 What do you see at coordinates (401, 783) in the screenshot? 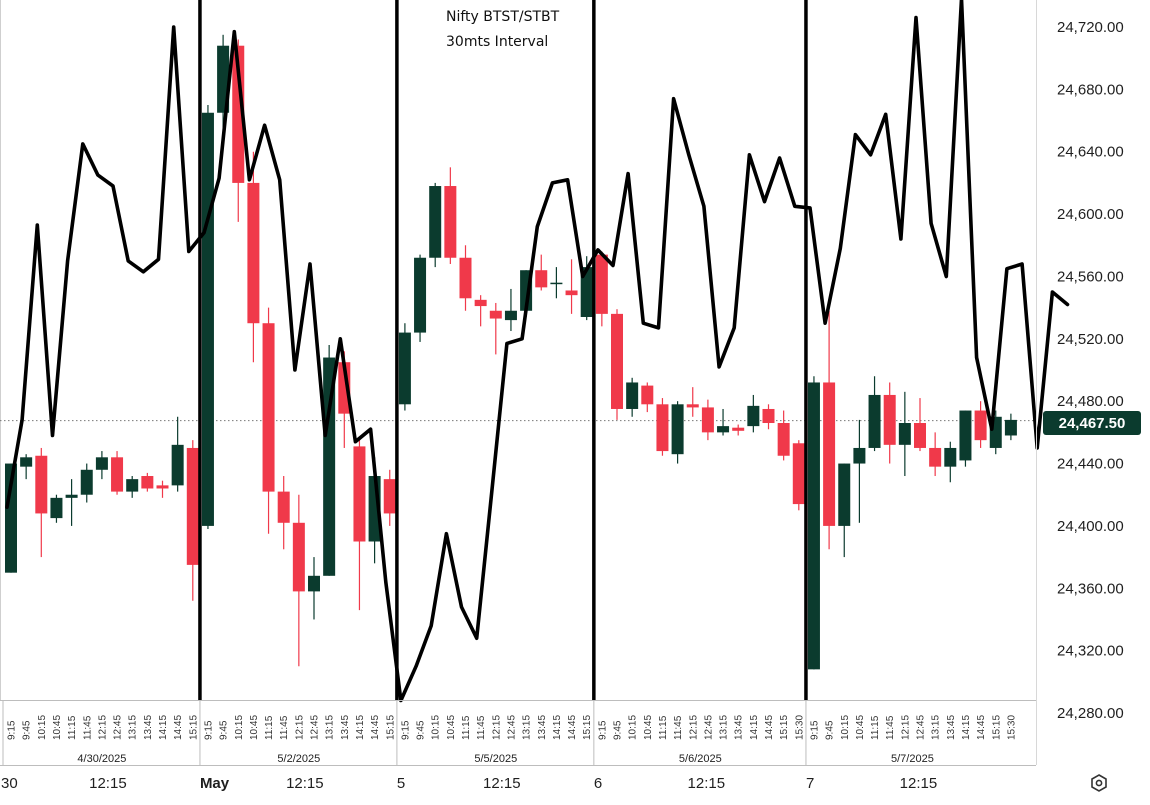
I see `x-day-label: 5` at bounding box center [401, 783].